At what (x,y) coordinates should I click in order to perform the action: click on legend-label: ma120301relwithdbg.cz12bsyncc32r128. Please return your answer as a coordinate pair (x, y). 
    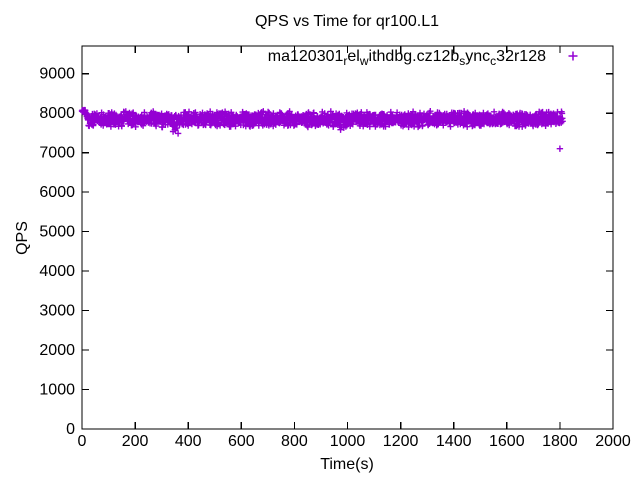
    Looking at the image, I should click on (407, 58).